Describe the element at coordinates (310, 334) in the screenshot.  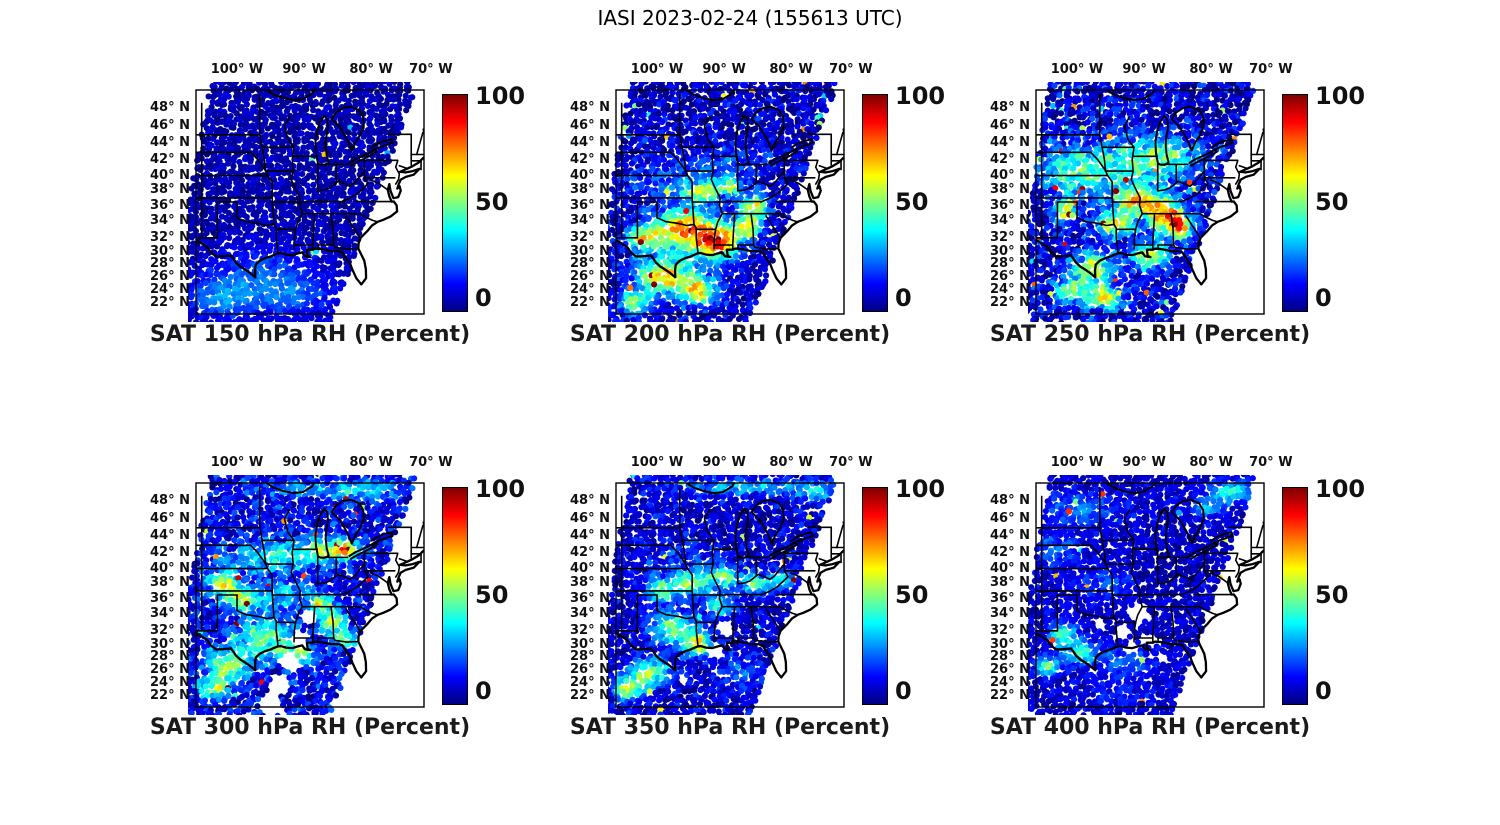
I see `panel-title-150: SAT 150 hPa RH (Percent)` at that location.